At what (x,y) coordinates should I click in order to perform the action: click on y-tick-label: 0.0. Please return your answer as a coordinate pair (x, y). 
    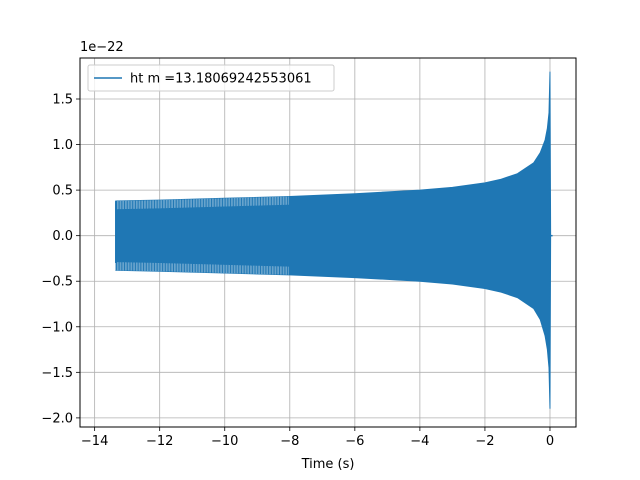
    Looking at the image, I should click on (62, 236).